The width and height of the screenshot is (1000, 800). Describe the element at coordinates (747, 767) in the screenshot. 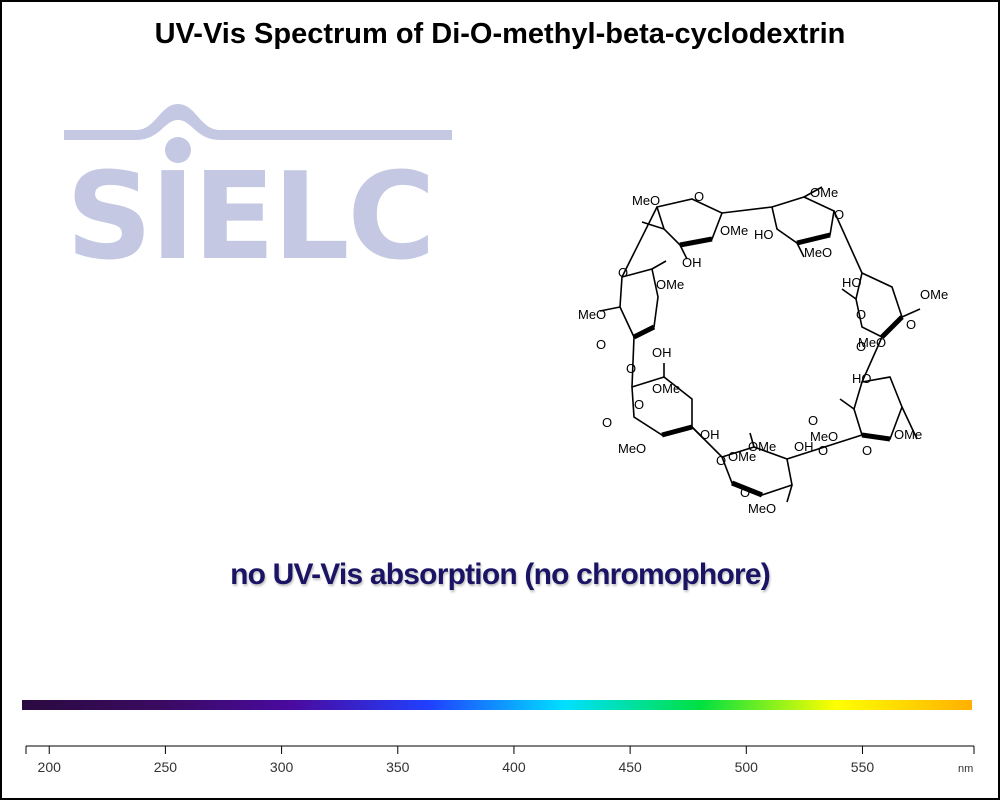

I see `x-tick-label: 500` at that location.